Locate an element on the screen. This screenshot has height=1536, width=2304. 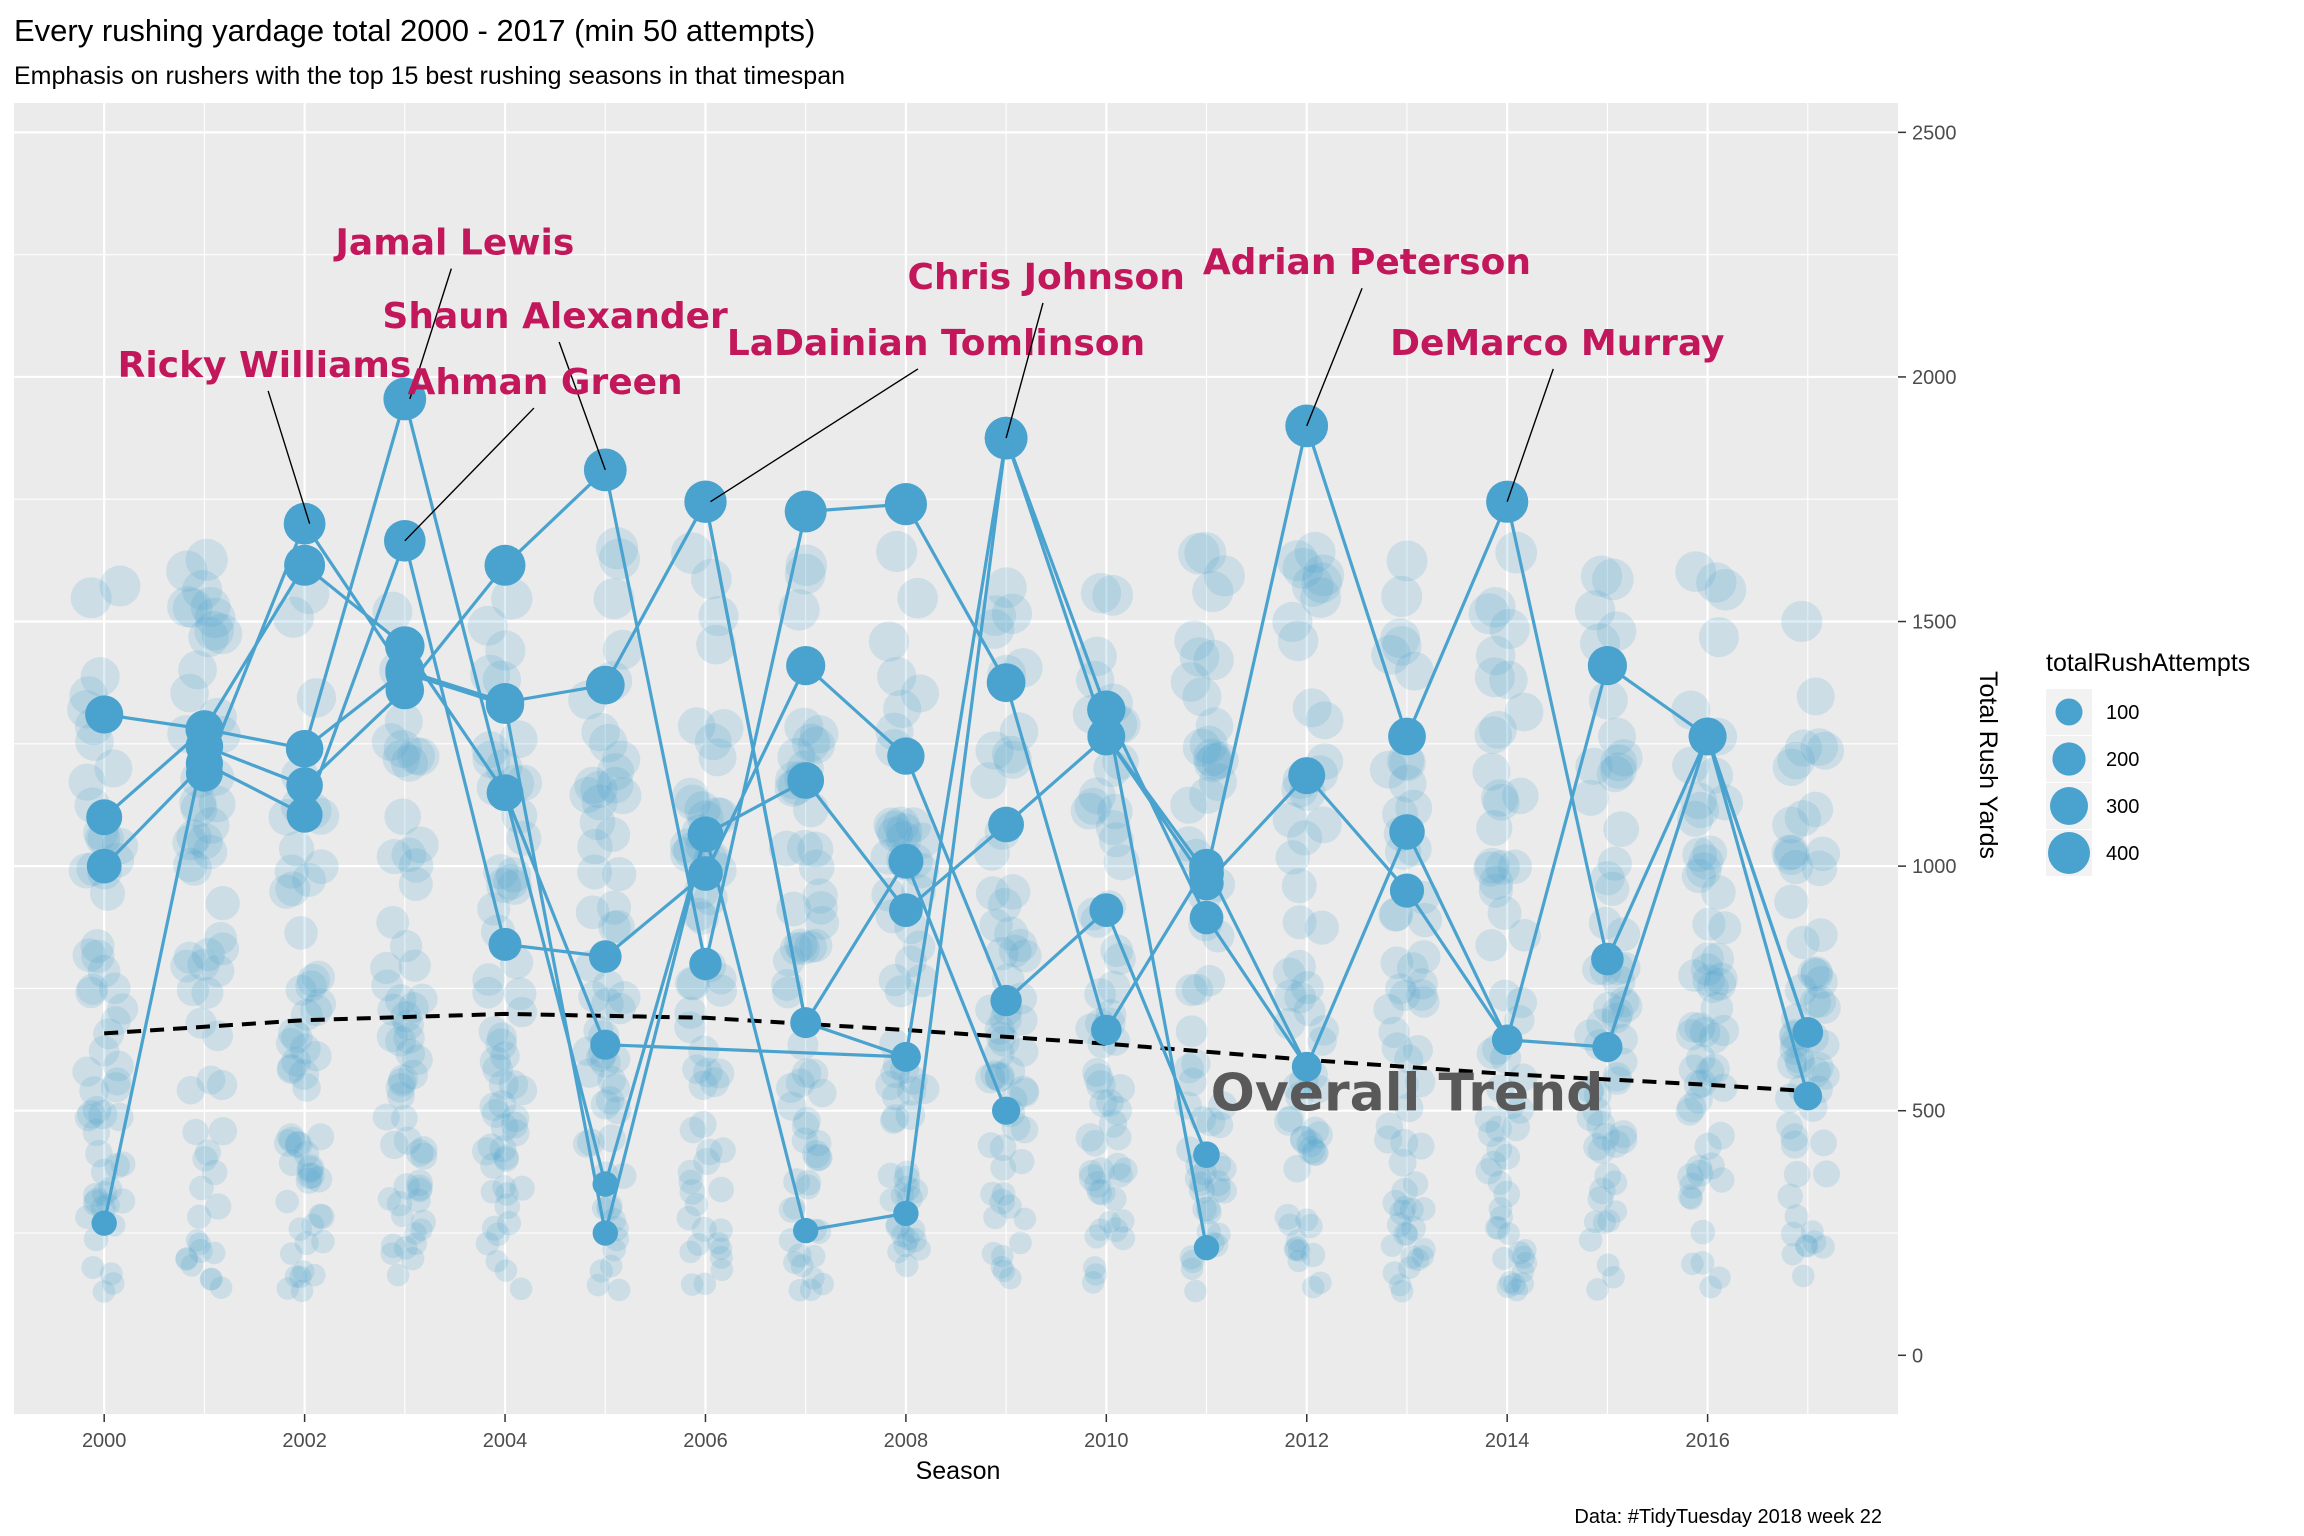
x-tick-label: 2016 is located at coordinates (1707, 1441).